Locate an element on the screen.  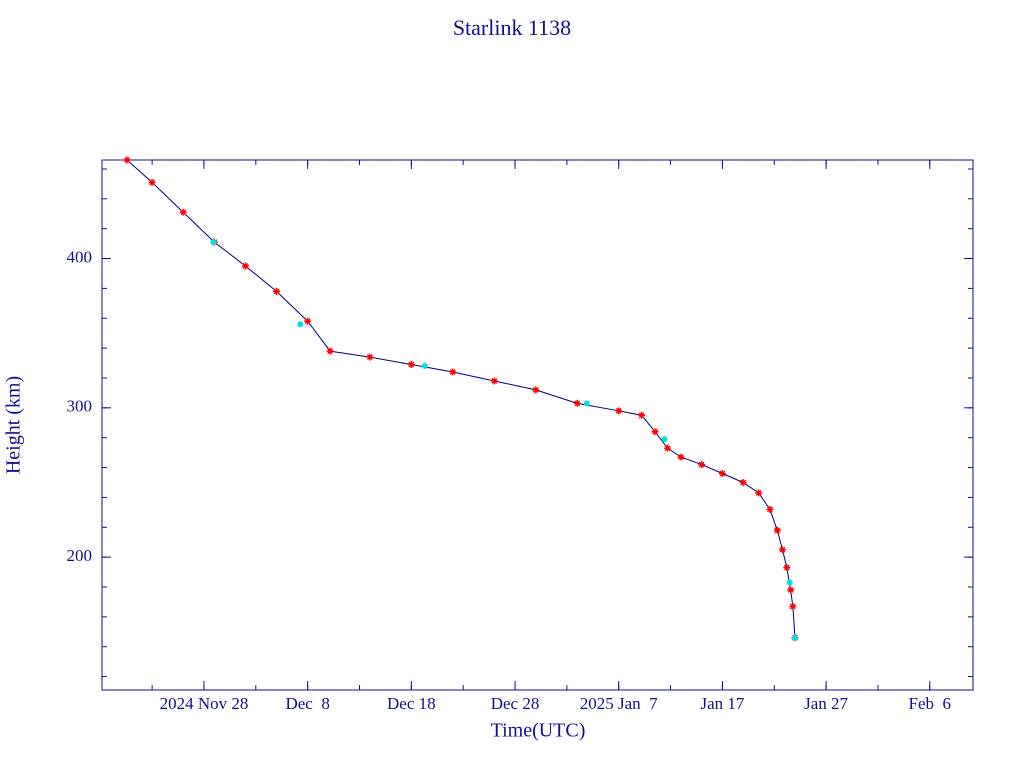
y-tick-label: 300 is located at coordinates (80, 406).